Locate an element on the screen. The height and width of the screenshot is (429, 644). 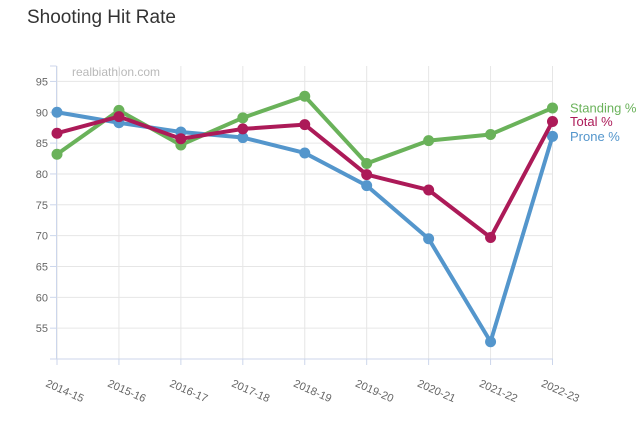
x-tick-label: 2018-19 is located at coordinates (313, 391).